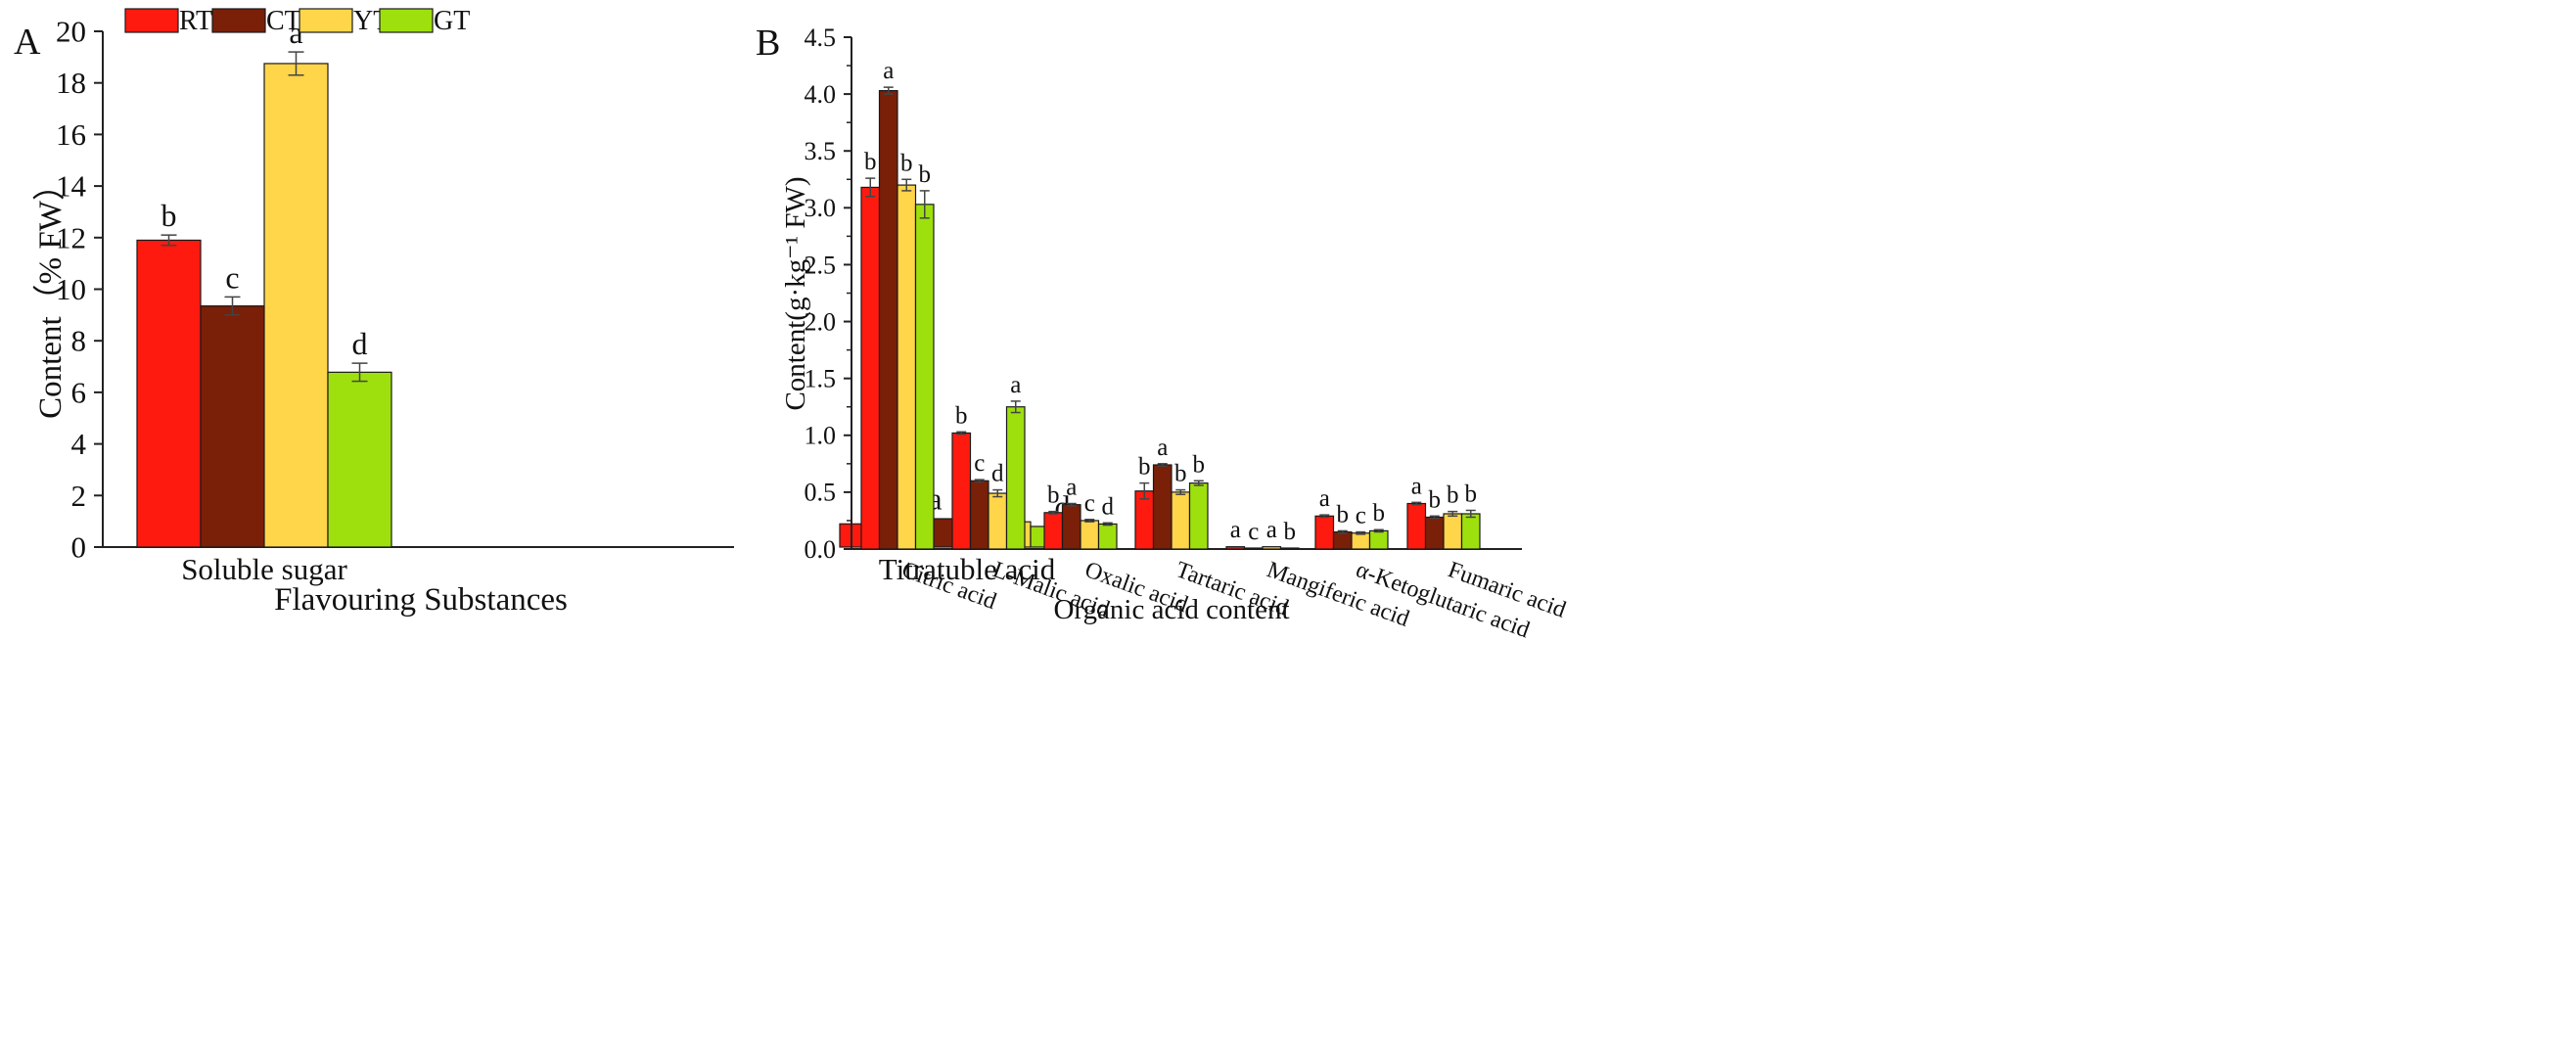 Image resolution: width=2576 pixels, height=1055 pixels. What do you see at coordinates (27, 42) in the screenshot?
I see `panel-label: A` at bounding box center [27, 42].